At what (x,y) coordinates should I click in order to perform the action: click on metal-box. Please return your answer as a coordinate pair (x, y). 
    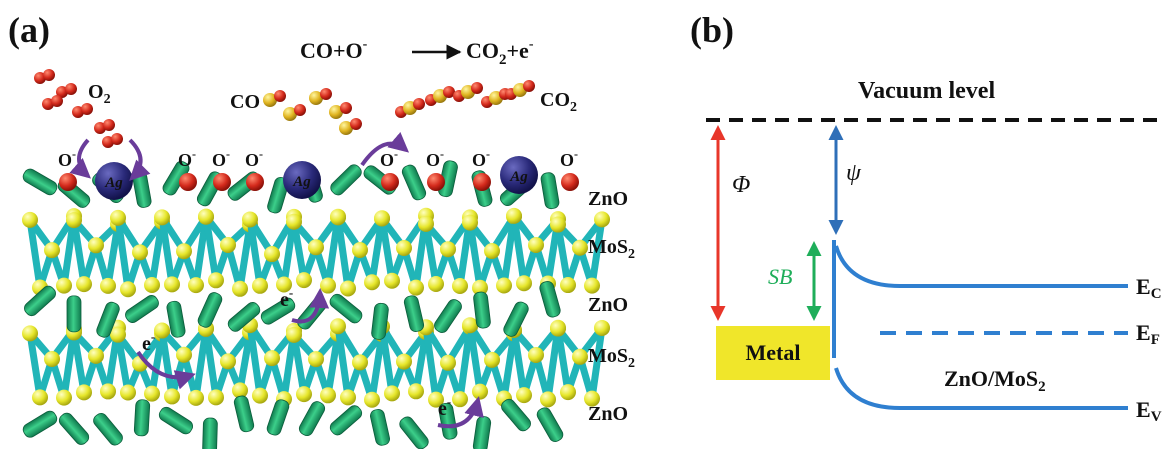
    Looking at the image, I should click on (773, 353).